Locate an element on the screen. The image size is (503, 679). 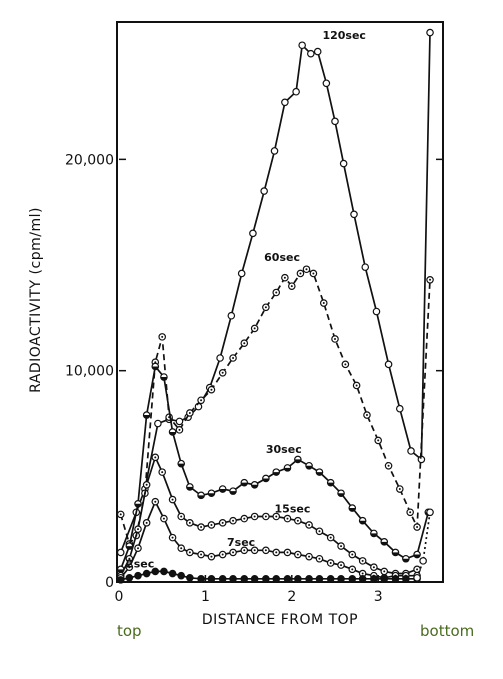
series-label: 2sec is located at coordinates (140, 563).